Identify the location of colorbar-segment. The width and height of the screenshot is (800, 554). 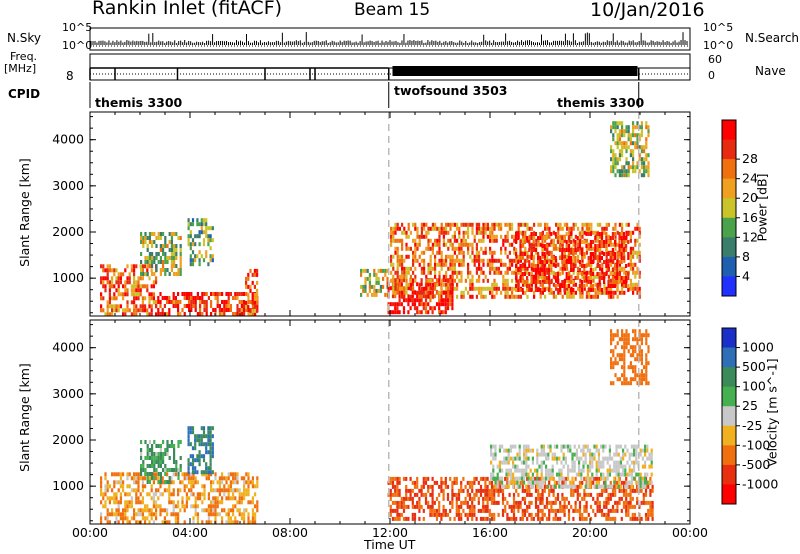
(729, 227).